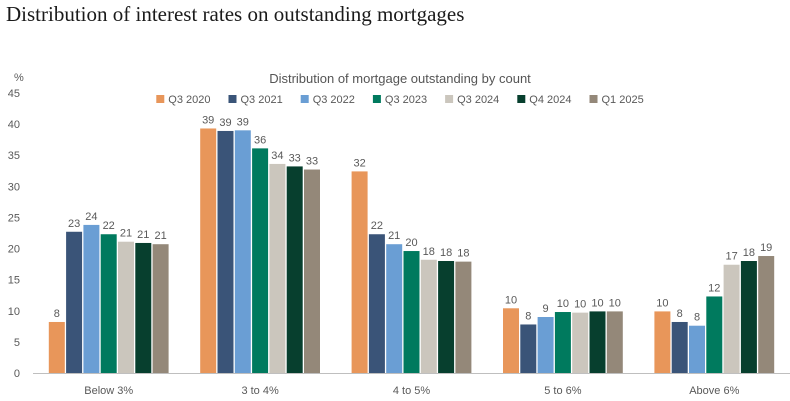 This screenshot has height=401, width=790. I want to click on x-tick-label: 4 to 5%, so click(412, 391).